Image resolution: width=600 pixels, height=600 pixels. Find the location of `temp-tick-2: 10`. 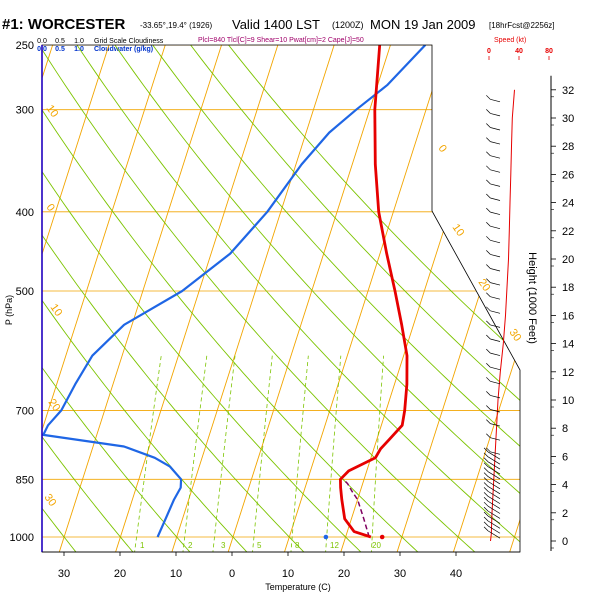

temp-tick-2: 10 is located at coordinates (176, 574).